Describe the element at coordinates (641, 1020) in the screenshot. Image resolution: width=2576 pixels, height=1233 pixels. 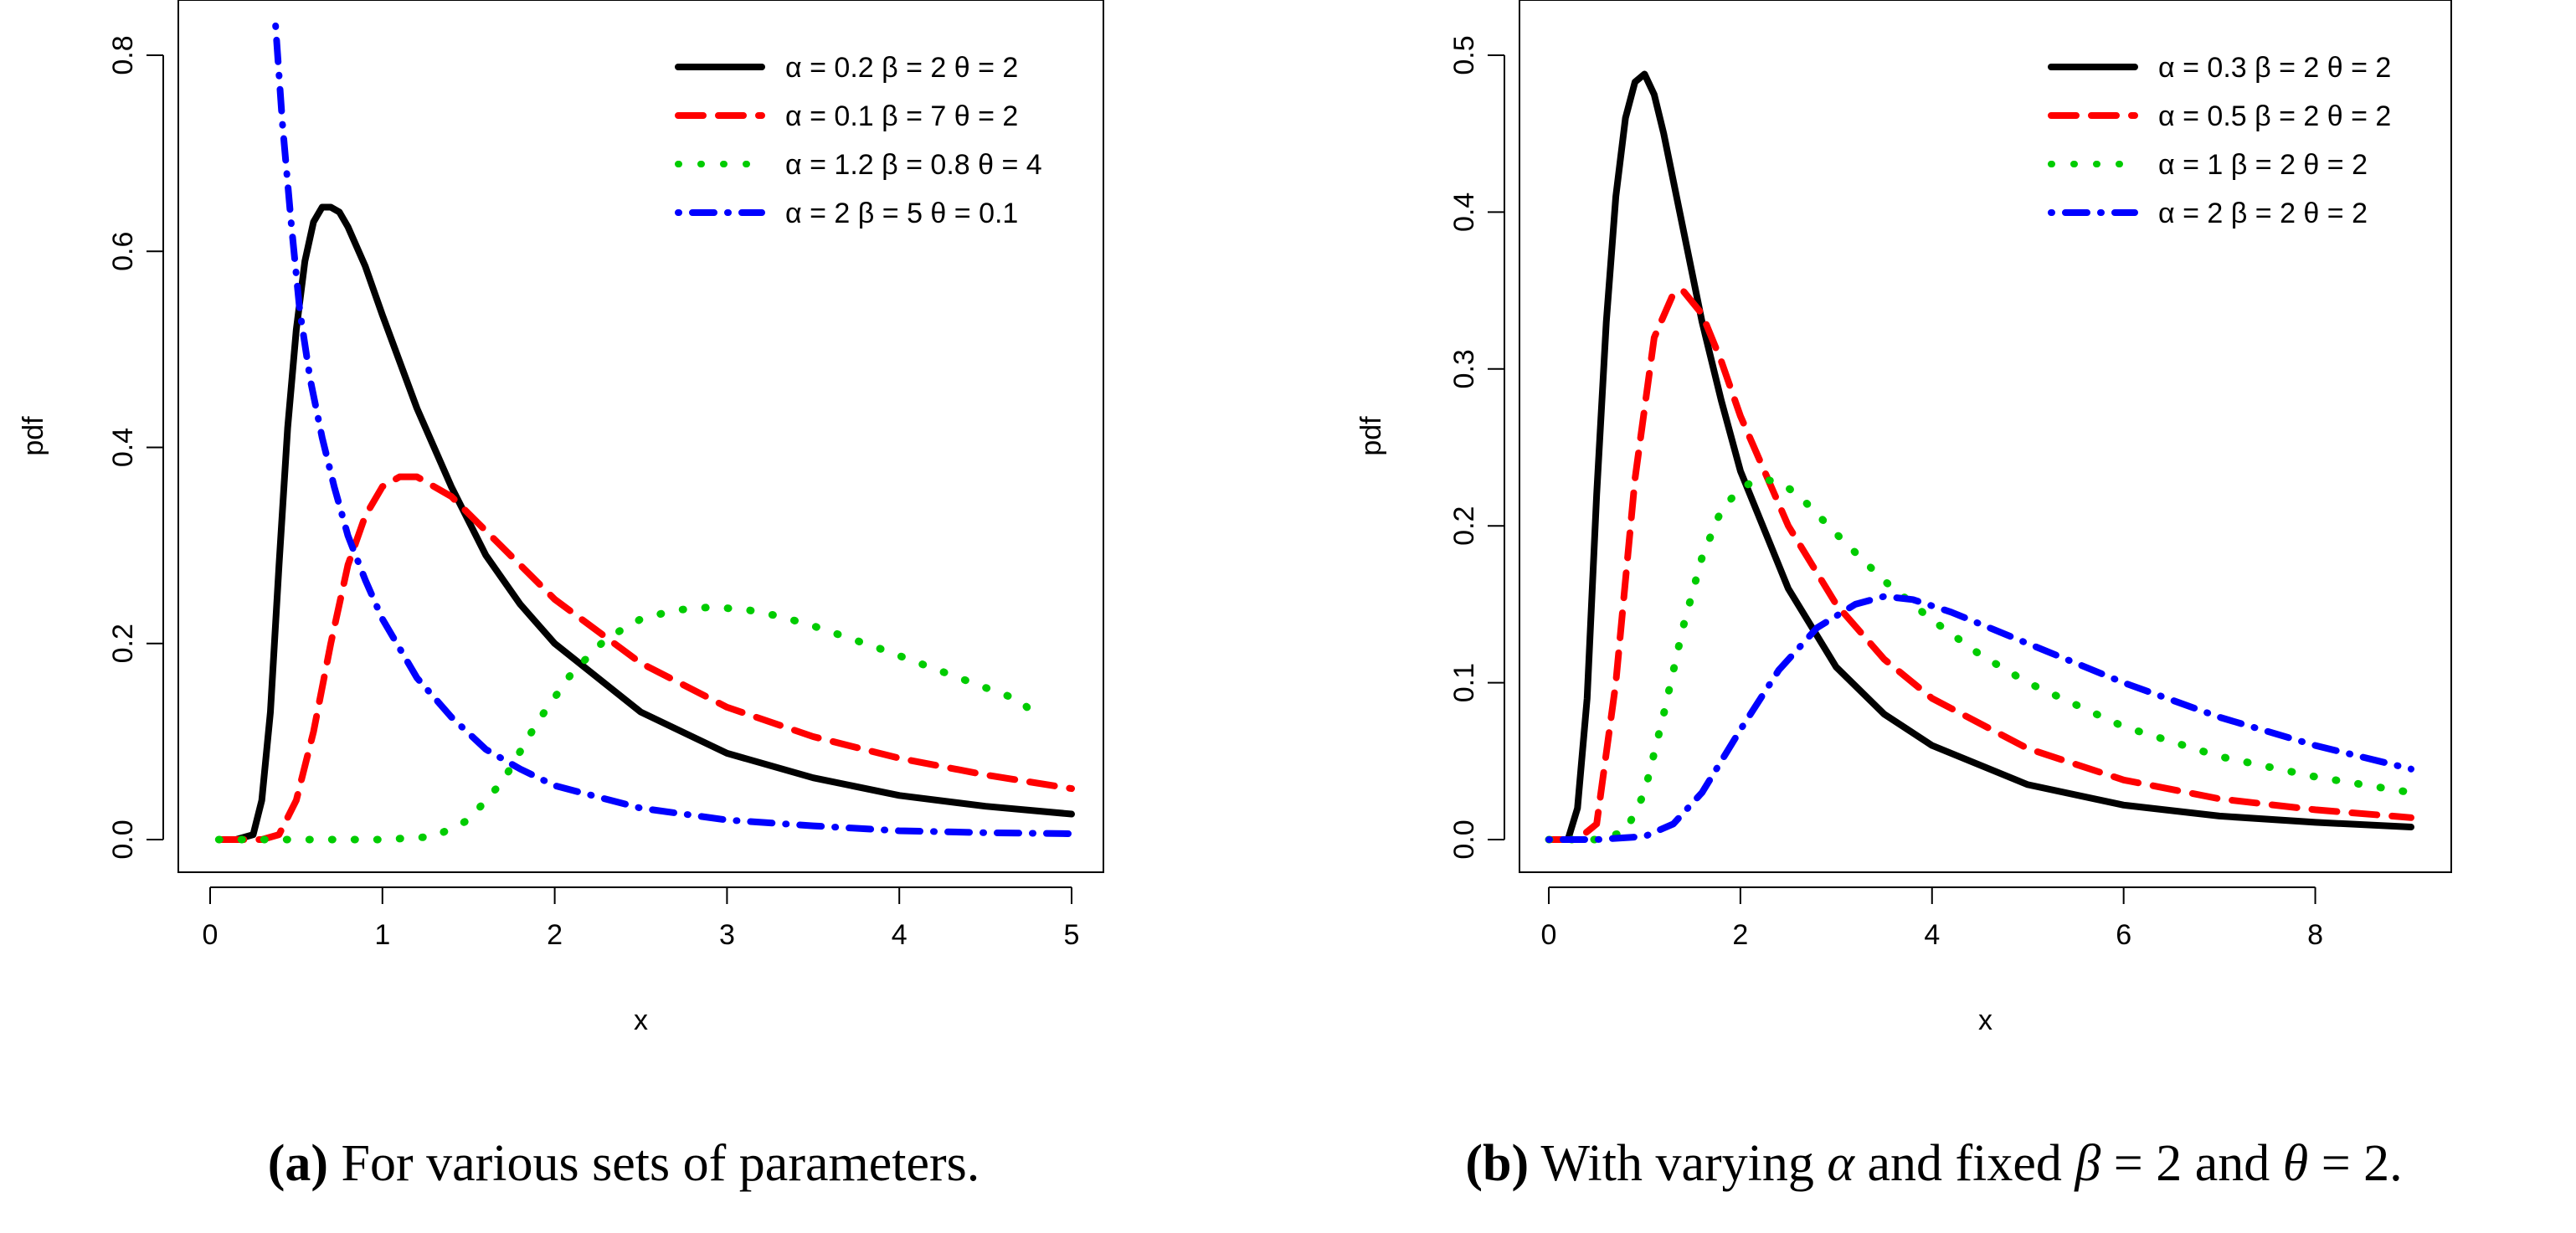
I see `x-axis-label-a: x` at that location.